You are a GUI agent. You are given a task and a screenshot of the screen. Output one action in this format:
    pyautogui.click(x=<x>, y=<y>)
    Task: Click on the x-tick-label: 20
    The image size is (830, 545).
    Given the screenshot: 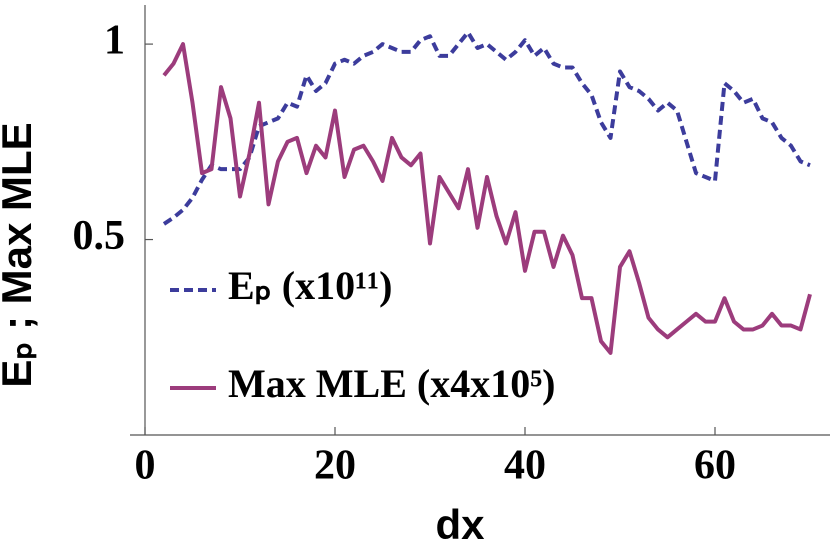 What is the action you would take?
    pyautogui.click(x=335, y=466)
    